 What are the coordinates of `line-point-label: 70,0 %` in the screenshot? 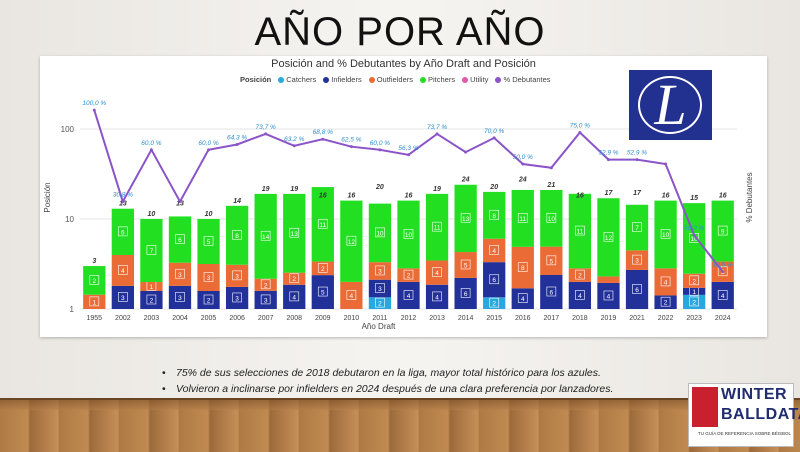 It's located at (494, 131).